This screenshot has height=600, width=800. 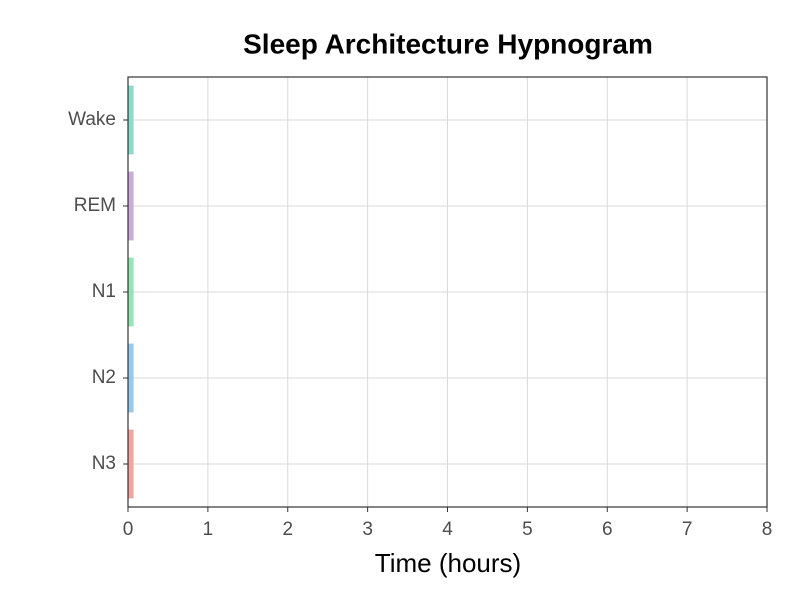 What do you see at coordinates (527, 529) in the screenshot?
I see `x-tick-label: 5` at bounding box center [527, 529].